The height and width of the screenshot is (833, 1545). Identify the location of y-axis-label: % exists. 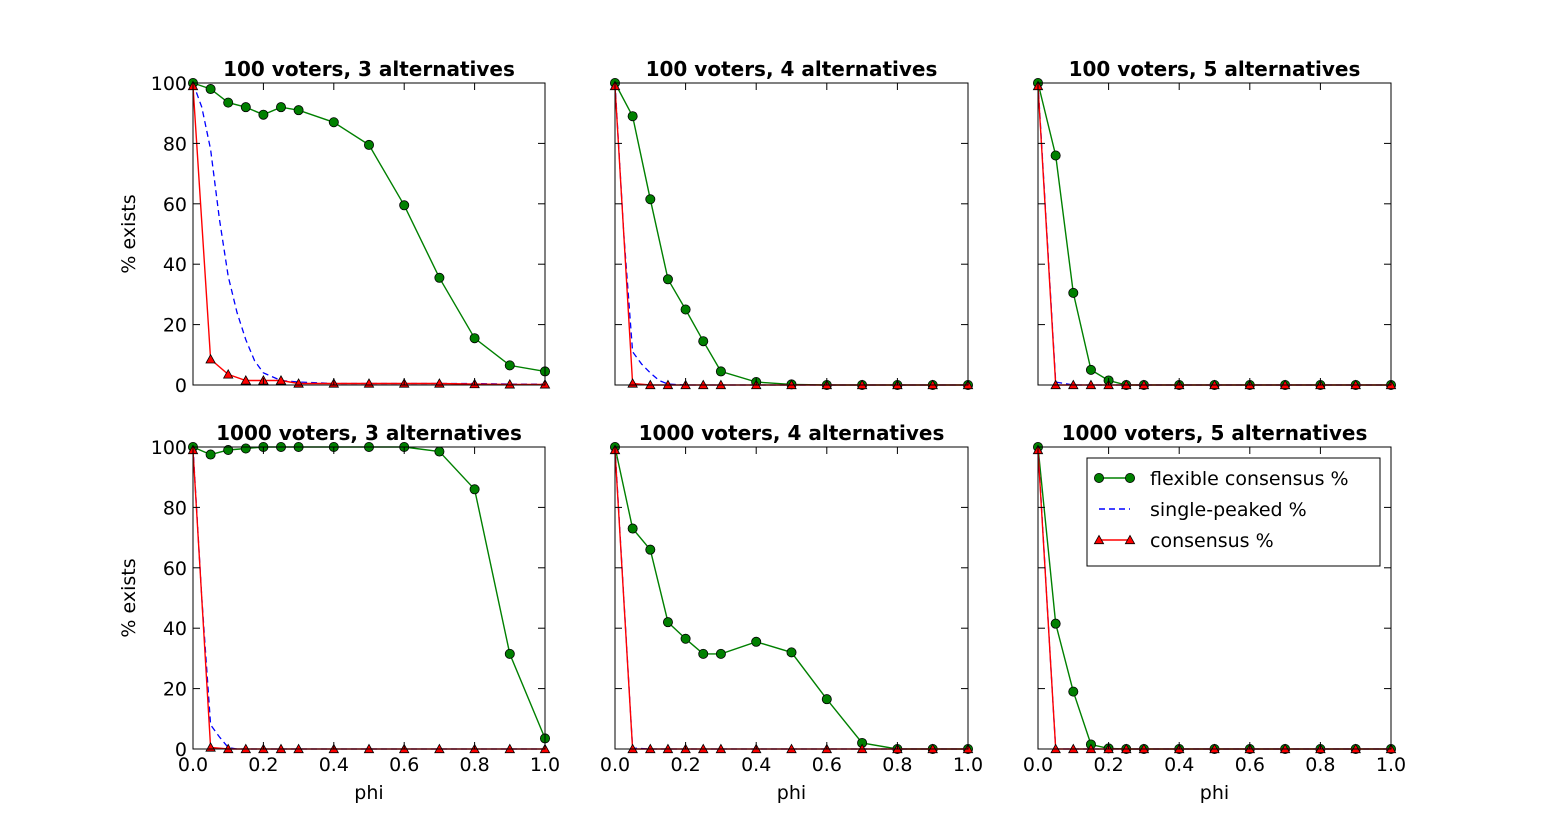
(129, 597).